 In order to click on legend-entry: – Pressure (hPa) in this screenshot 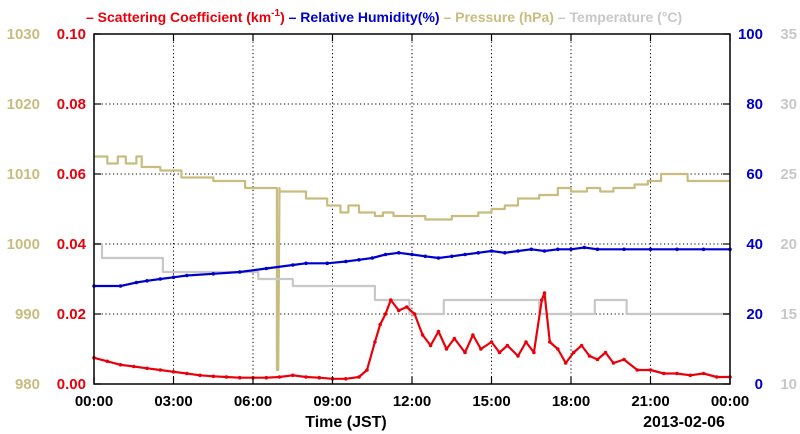, I will do `click(497, 17)`.